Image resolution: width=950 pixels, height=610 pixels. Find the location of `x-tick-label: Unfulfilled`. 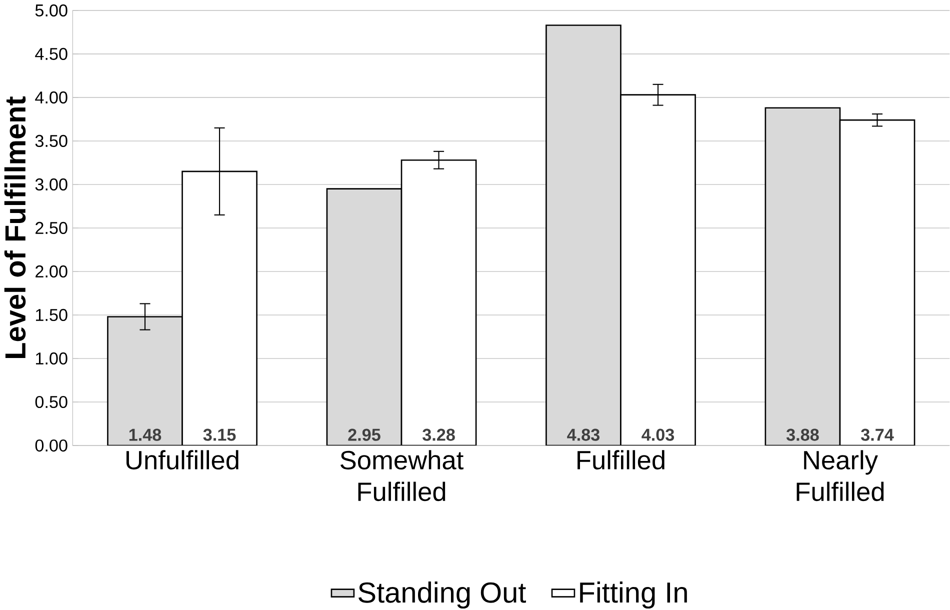

x-tick-label: Unfulfilled is located at coordinates (182, 460).